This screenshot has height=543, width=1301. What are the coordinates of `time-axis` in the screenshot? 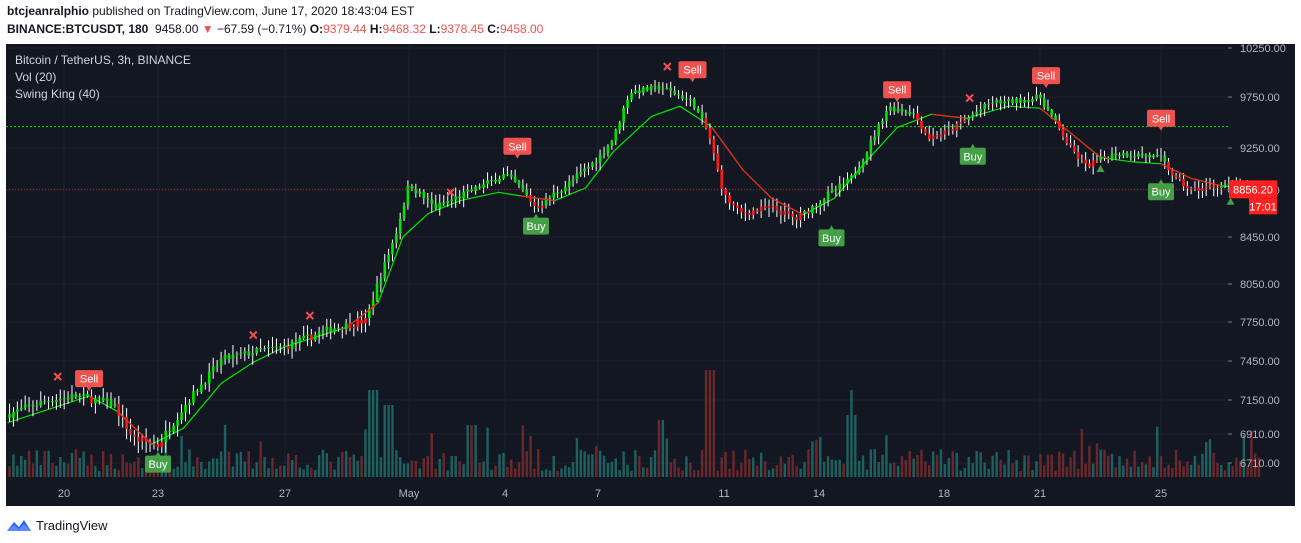 It's located at (650, 491).